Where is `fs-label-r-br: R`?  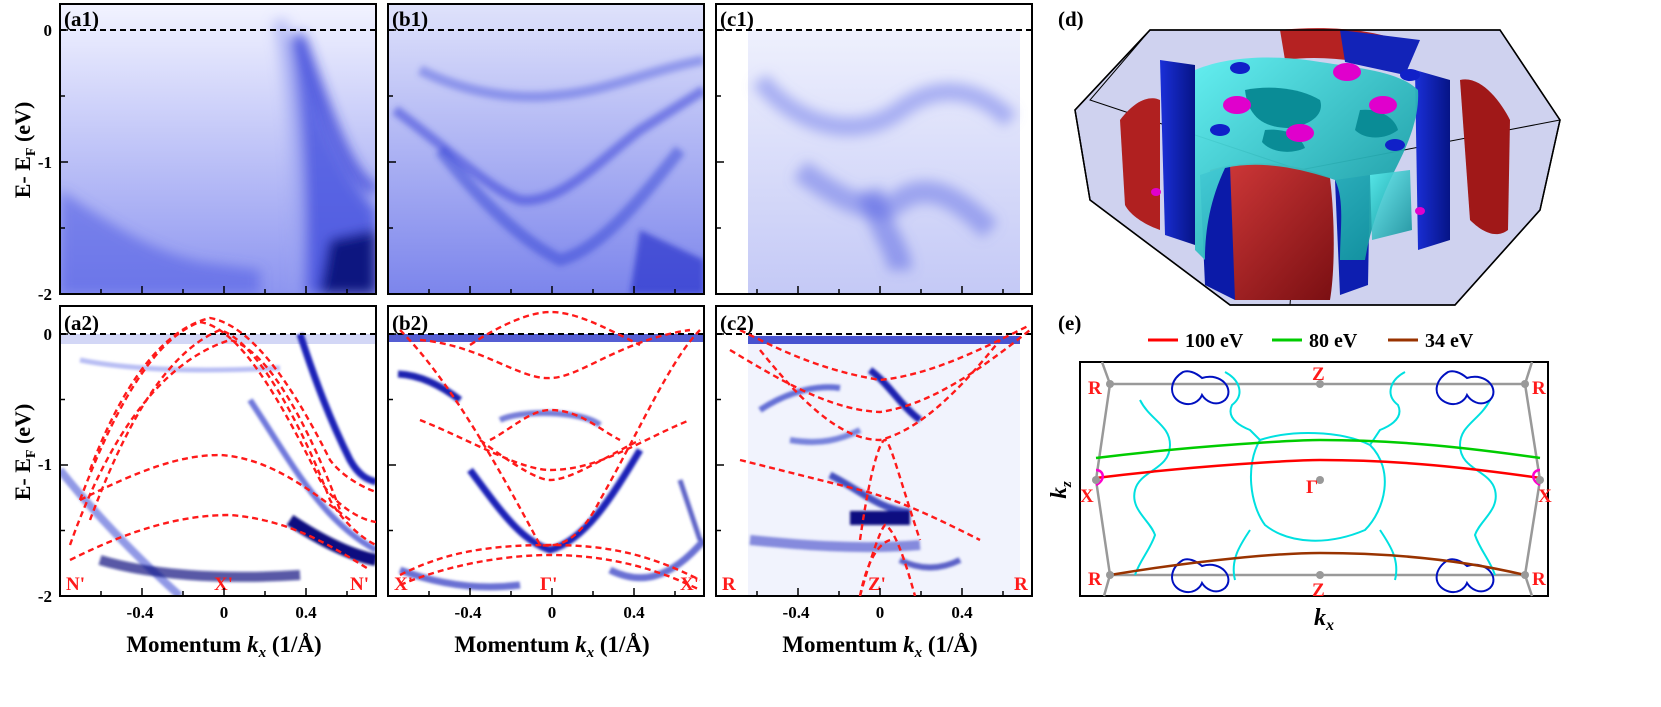 fs-label-r-br: R is located at coordinates (1539, 579).